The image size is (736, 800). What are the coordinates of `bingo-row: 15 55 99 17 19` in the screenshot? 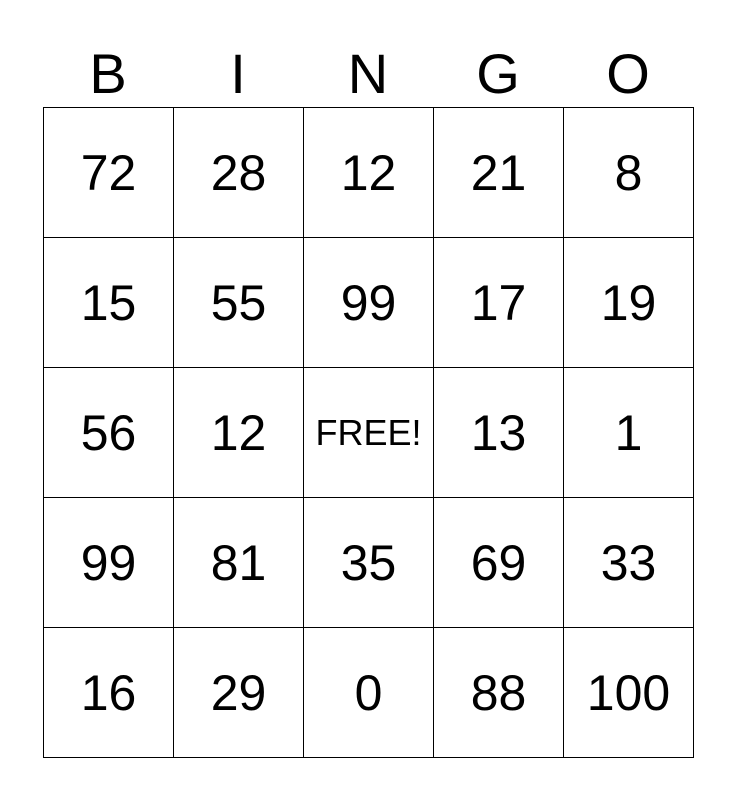 It's located at (368, 302).